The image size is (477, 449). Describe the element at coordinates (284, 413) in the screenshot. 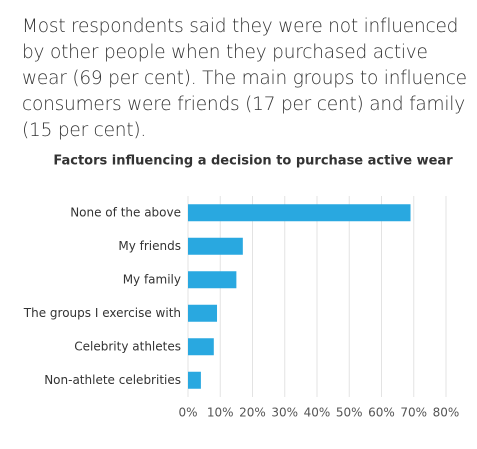

I see `x-tick-label: 30%` at that location.